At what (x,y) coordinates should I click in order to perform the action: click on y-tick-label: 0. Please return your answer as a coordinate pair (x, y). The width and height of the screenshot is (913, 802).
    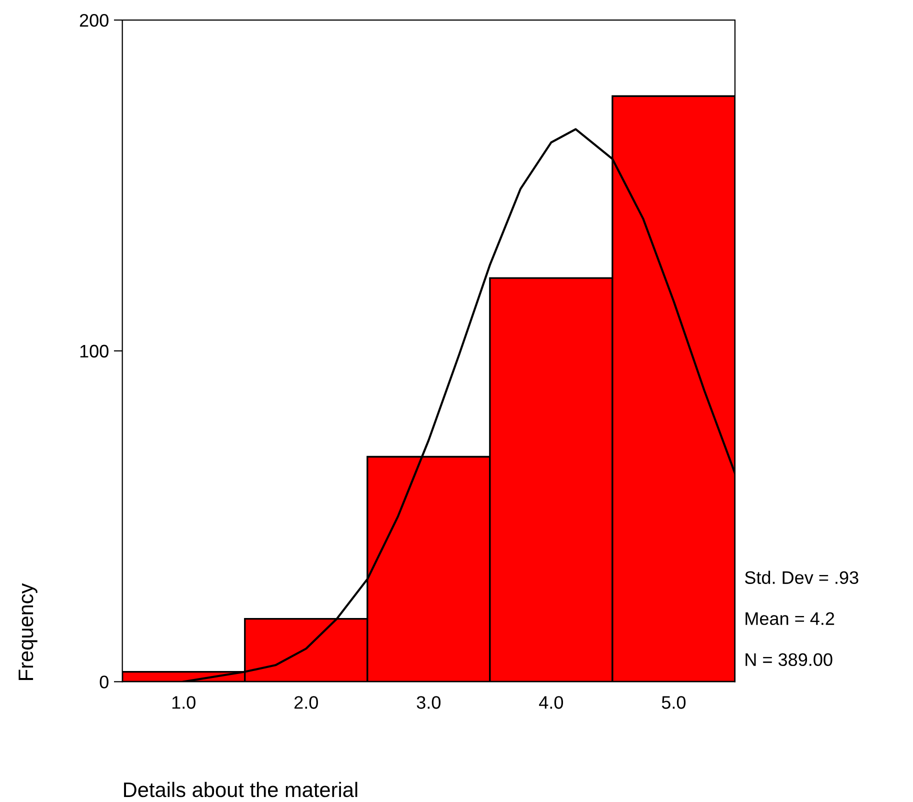
    Looking at the image, I should click on (104, 682).